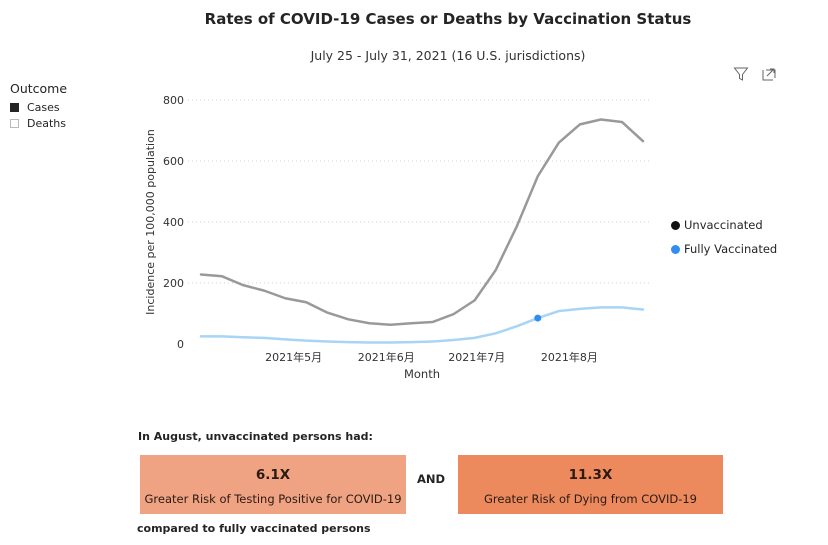  I want to click on legend-item-cases: Cases, so click(38, 107).